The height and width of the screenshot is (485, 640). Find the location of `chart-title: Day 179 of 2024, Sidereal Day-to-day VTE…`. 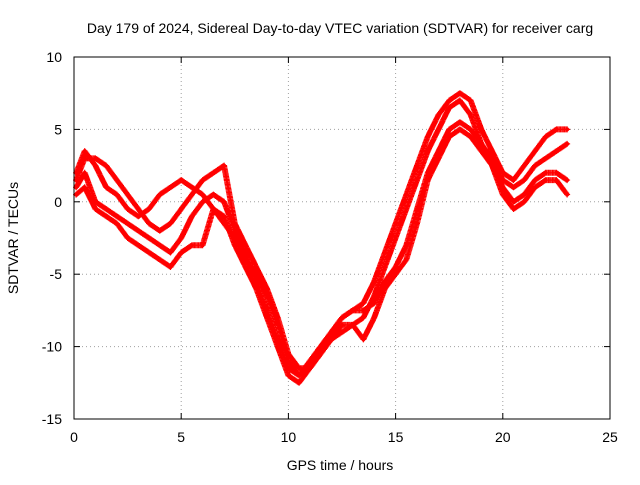

chart-title: Day 179 of 2024, Sidereal Day-to-day VTE… is located at coordinates (340, 28).